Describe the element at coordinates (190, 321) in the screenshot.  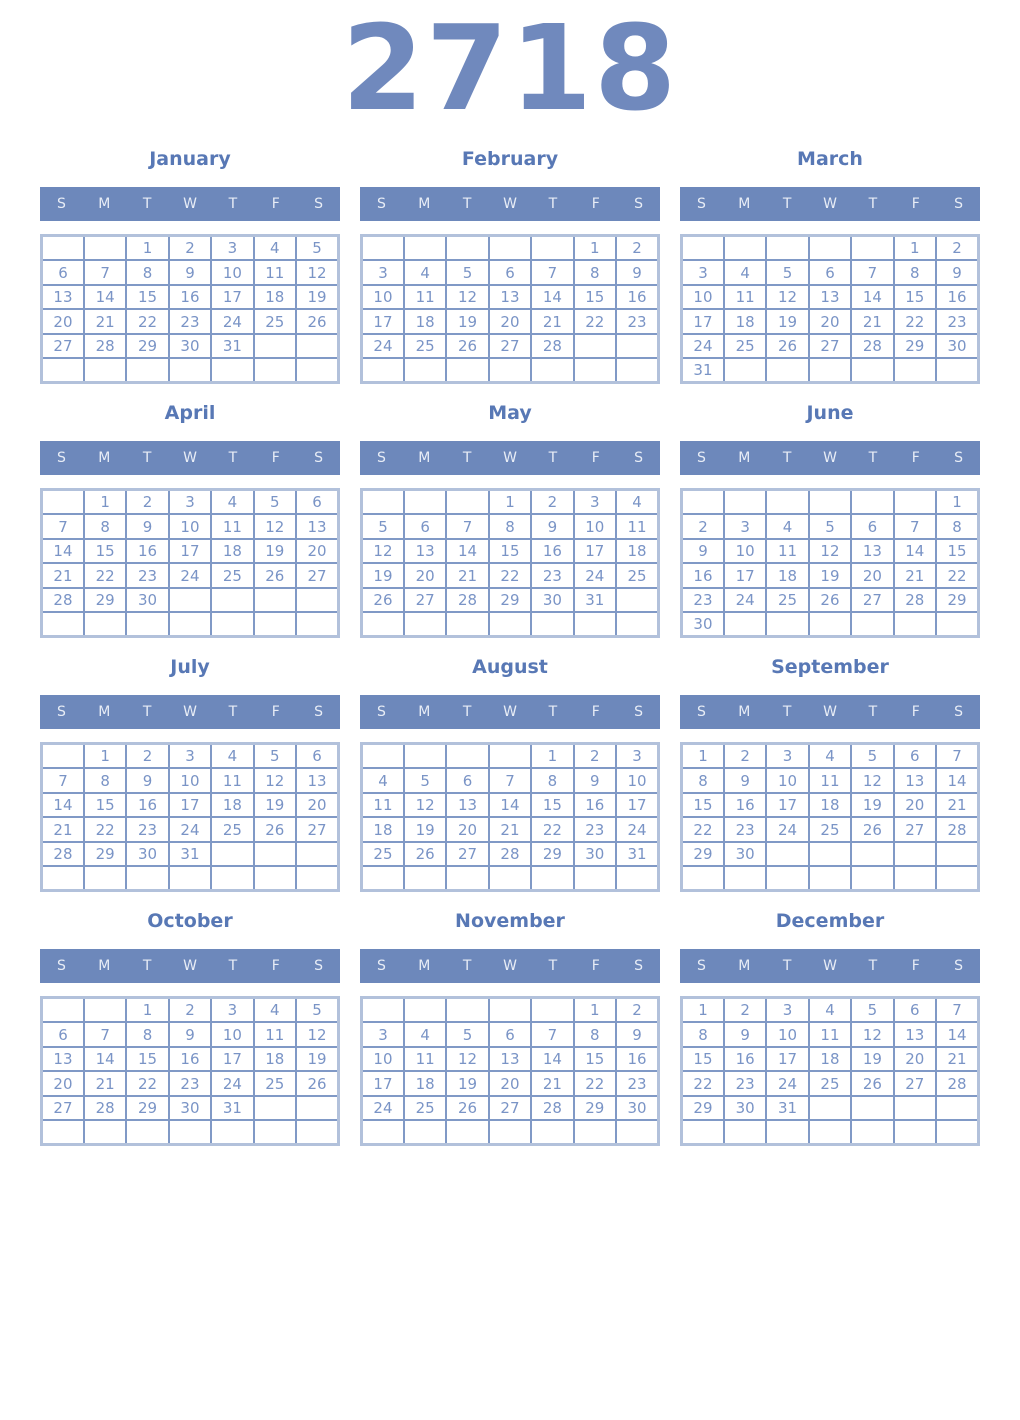
I see `week-row: 20 21 22 23 24 25 26` at that location.